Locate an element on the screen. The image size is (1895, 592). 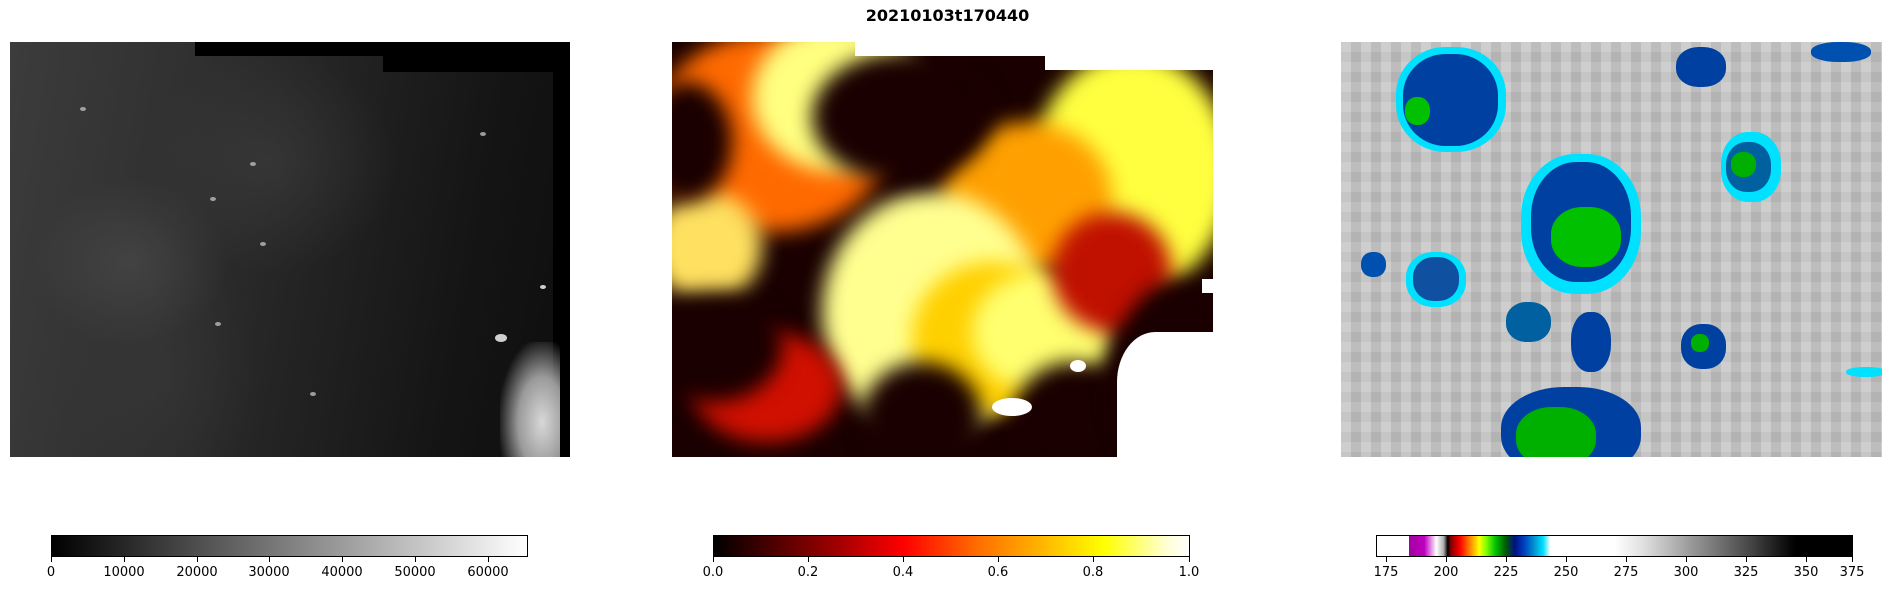
tick-label: 175 is located at coordinates (1386, 572).